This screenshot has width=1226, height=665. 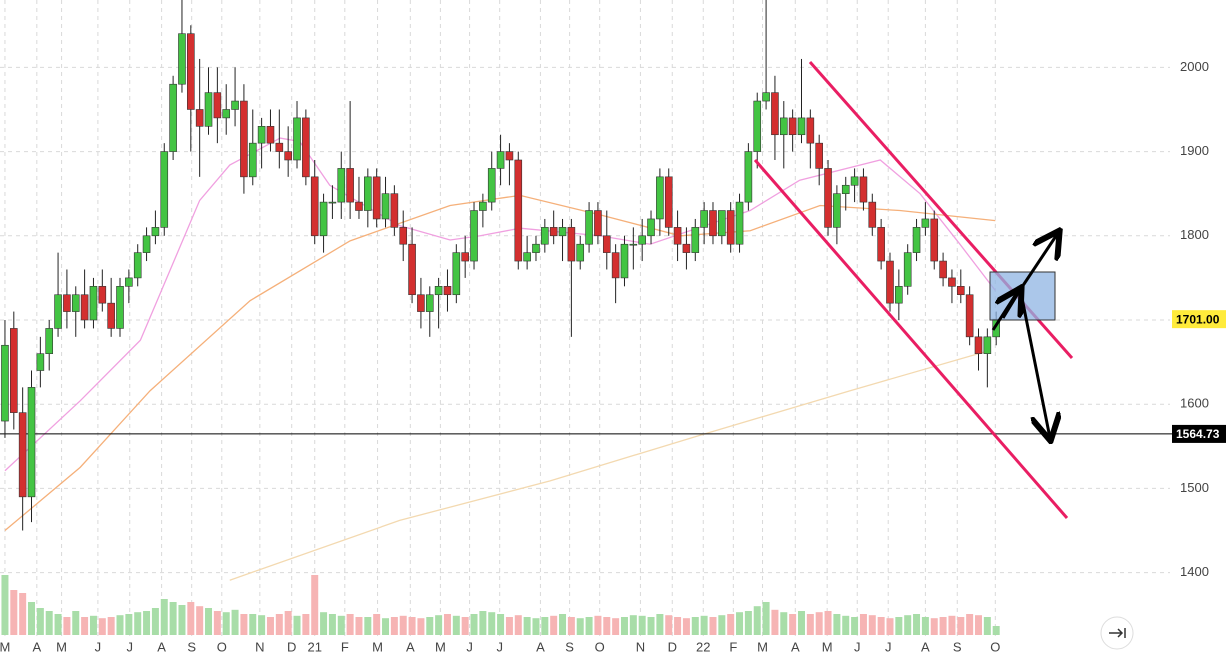 What do you see at coordinates (36, 646) in the screenshot?
I see `x-tick-label: A` at bounding box center [36, 646].